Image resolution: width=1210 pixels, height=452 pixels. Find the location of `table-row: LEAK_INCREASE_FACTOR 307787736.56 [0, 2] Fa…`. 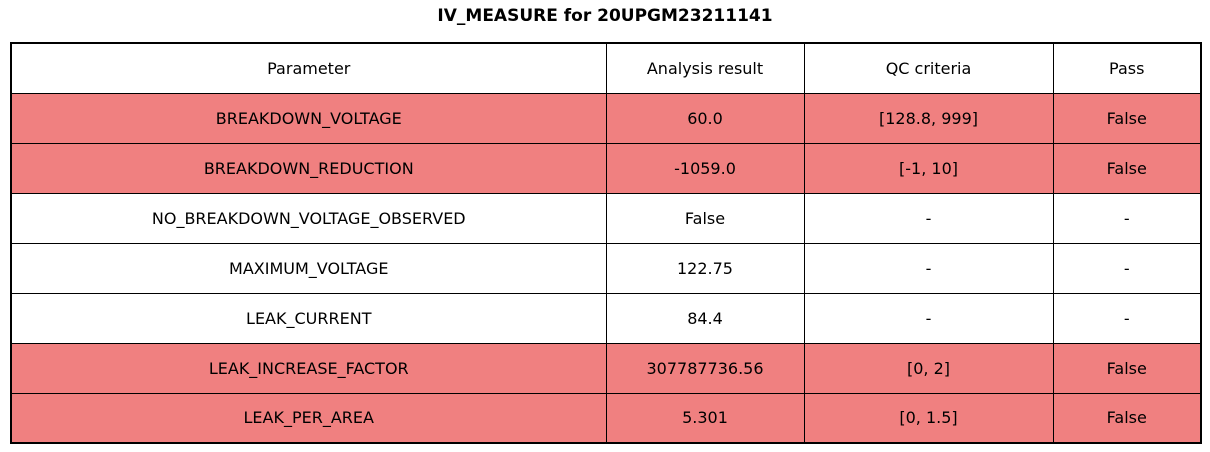

table-row: LEAK_INCREASE_FACTOR 307787736.56 [0, 2] Fa… is located at coordinates (606, 368).